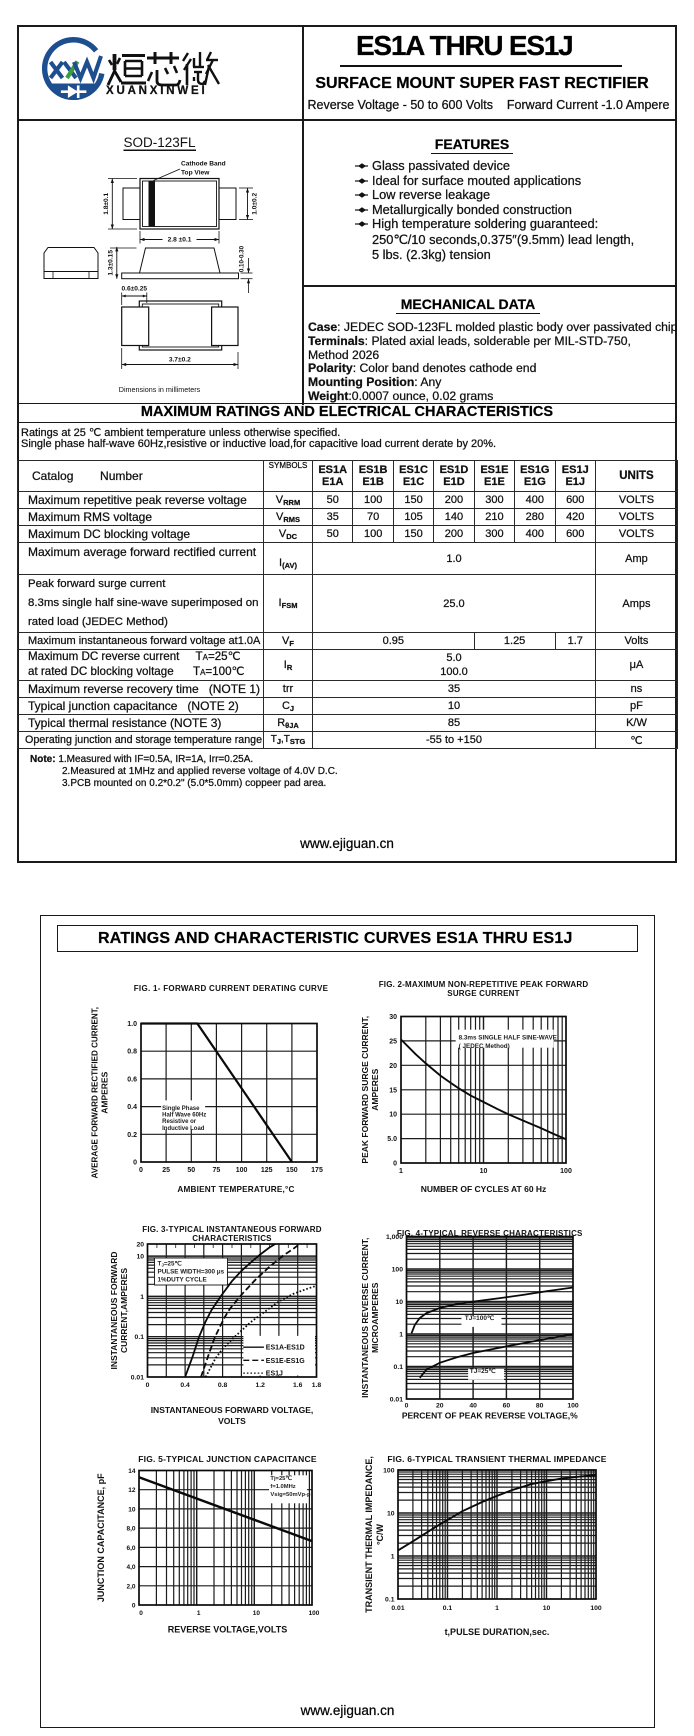 Image resolution: width=694 pixels, height=1736 pixels. Describe the element at coordinates (132, 1024) in the screenshot. I see `svg-text: 1.0` at that location.